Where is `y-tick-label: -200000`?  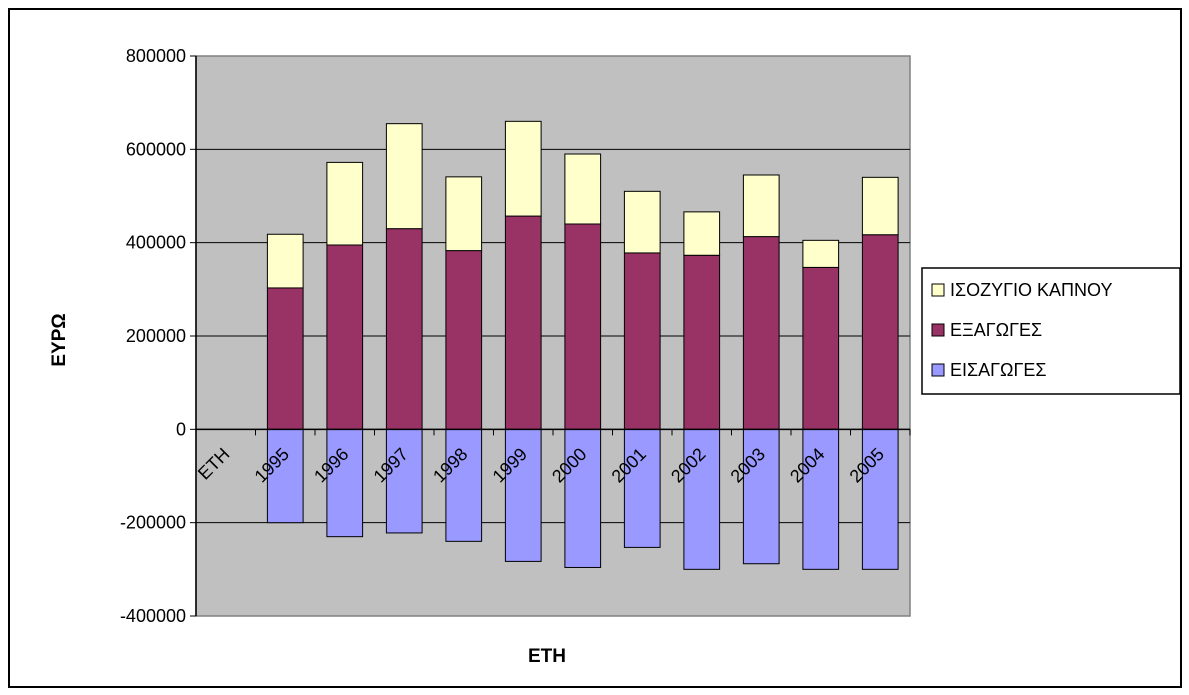 y-tick-label: -200000 is located at coordinates (153, 523).